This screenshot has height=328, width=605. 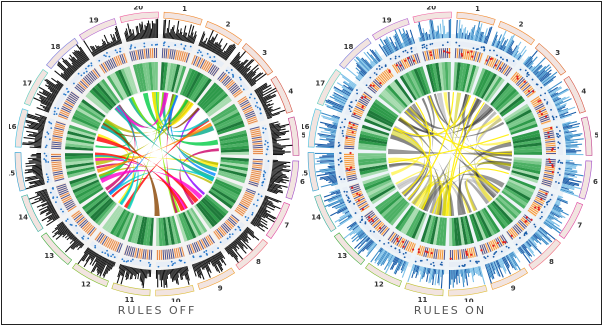 What do you see at coordinates (450, 310) in the screenshot?
I see `caption-rules-on: RULES ON` at bounding box center [450, 310].